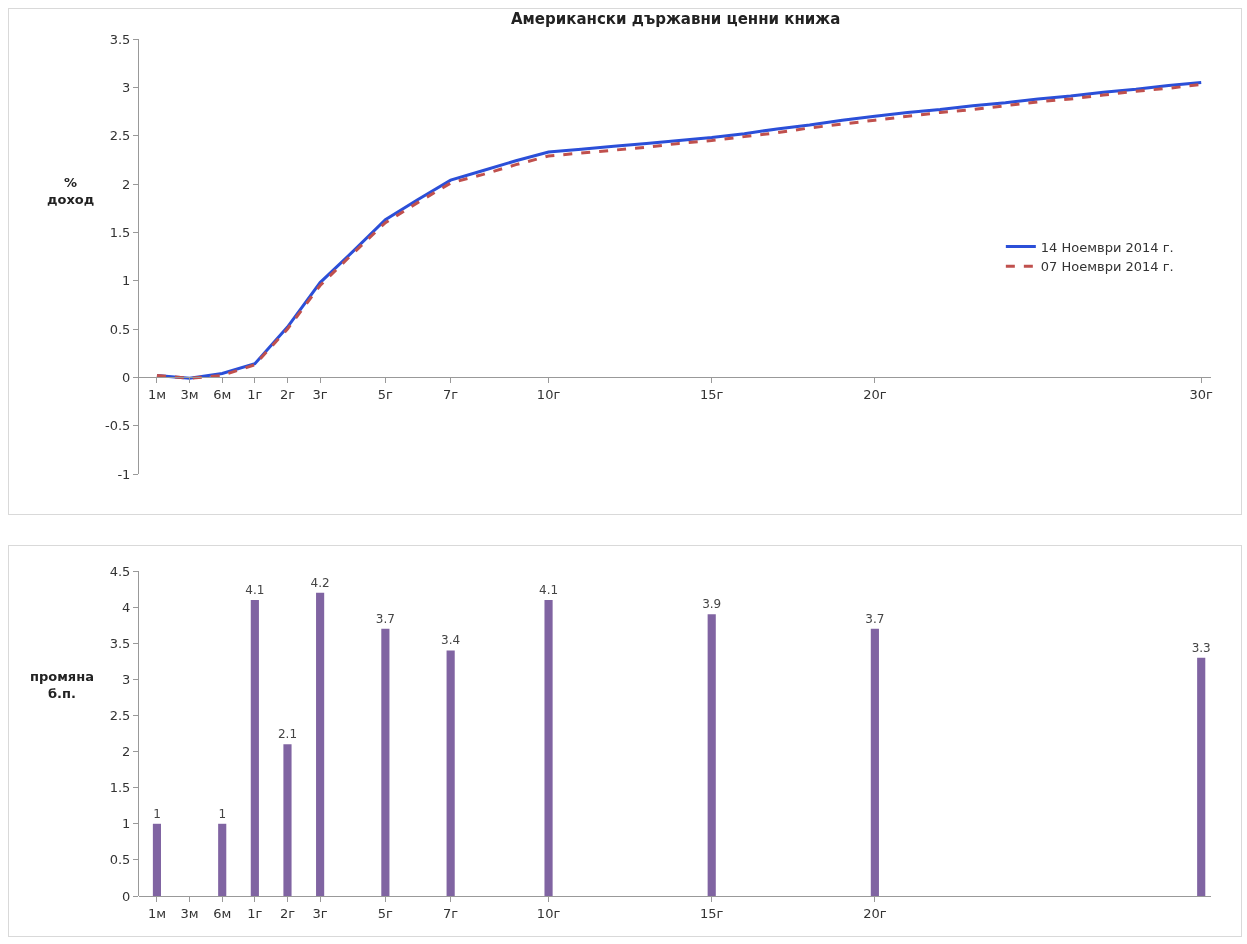 This screenshot has width=1247, height=944. Describe the element at coordinates (1107, 247) in the screenshot. I see `legend-label: 14 Ноември 2014 г.` at that location.